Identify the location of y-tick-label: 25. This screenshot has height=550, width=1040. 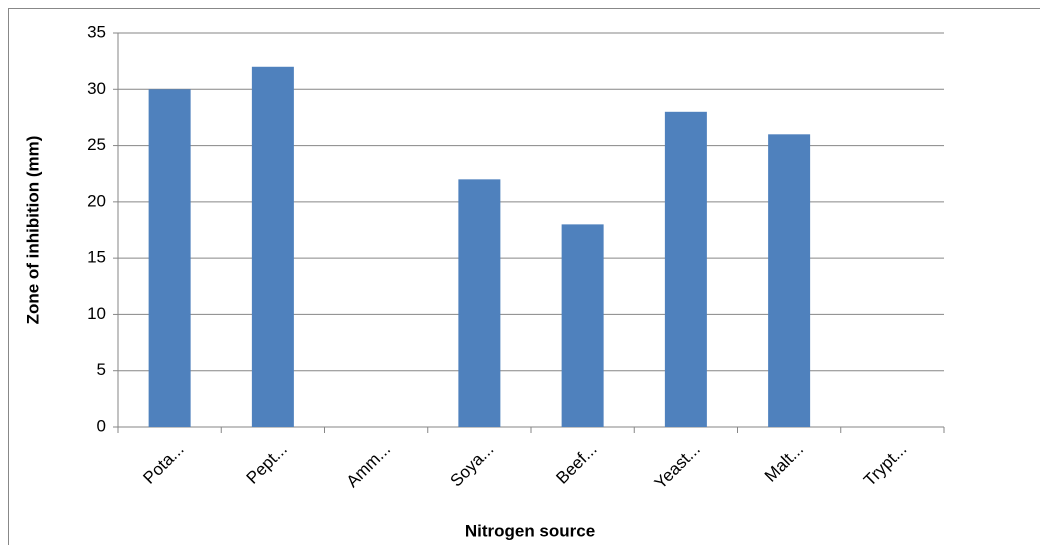
(96, 144).